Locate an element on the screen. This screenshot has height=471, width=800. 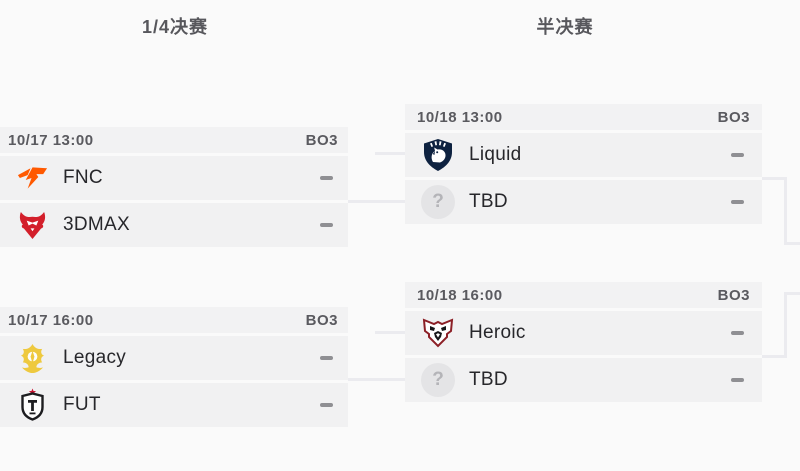
match-datetime: 10/17 16:00 is located at coordinates (51, 320).